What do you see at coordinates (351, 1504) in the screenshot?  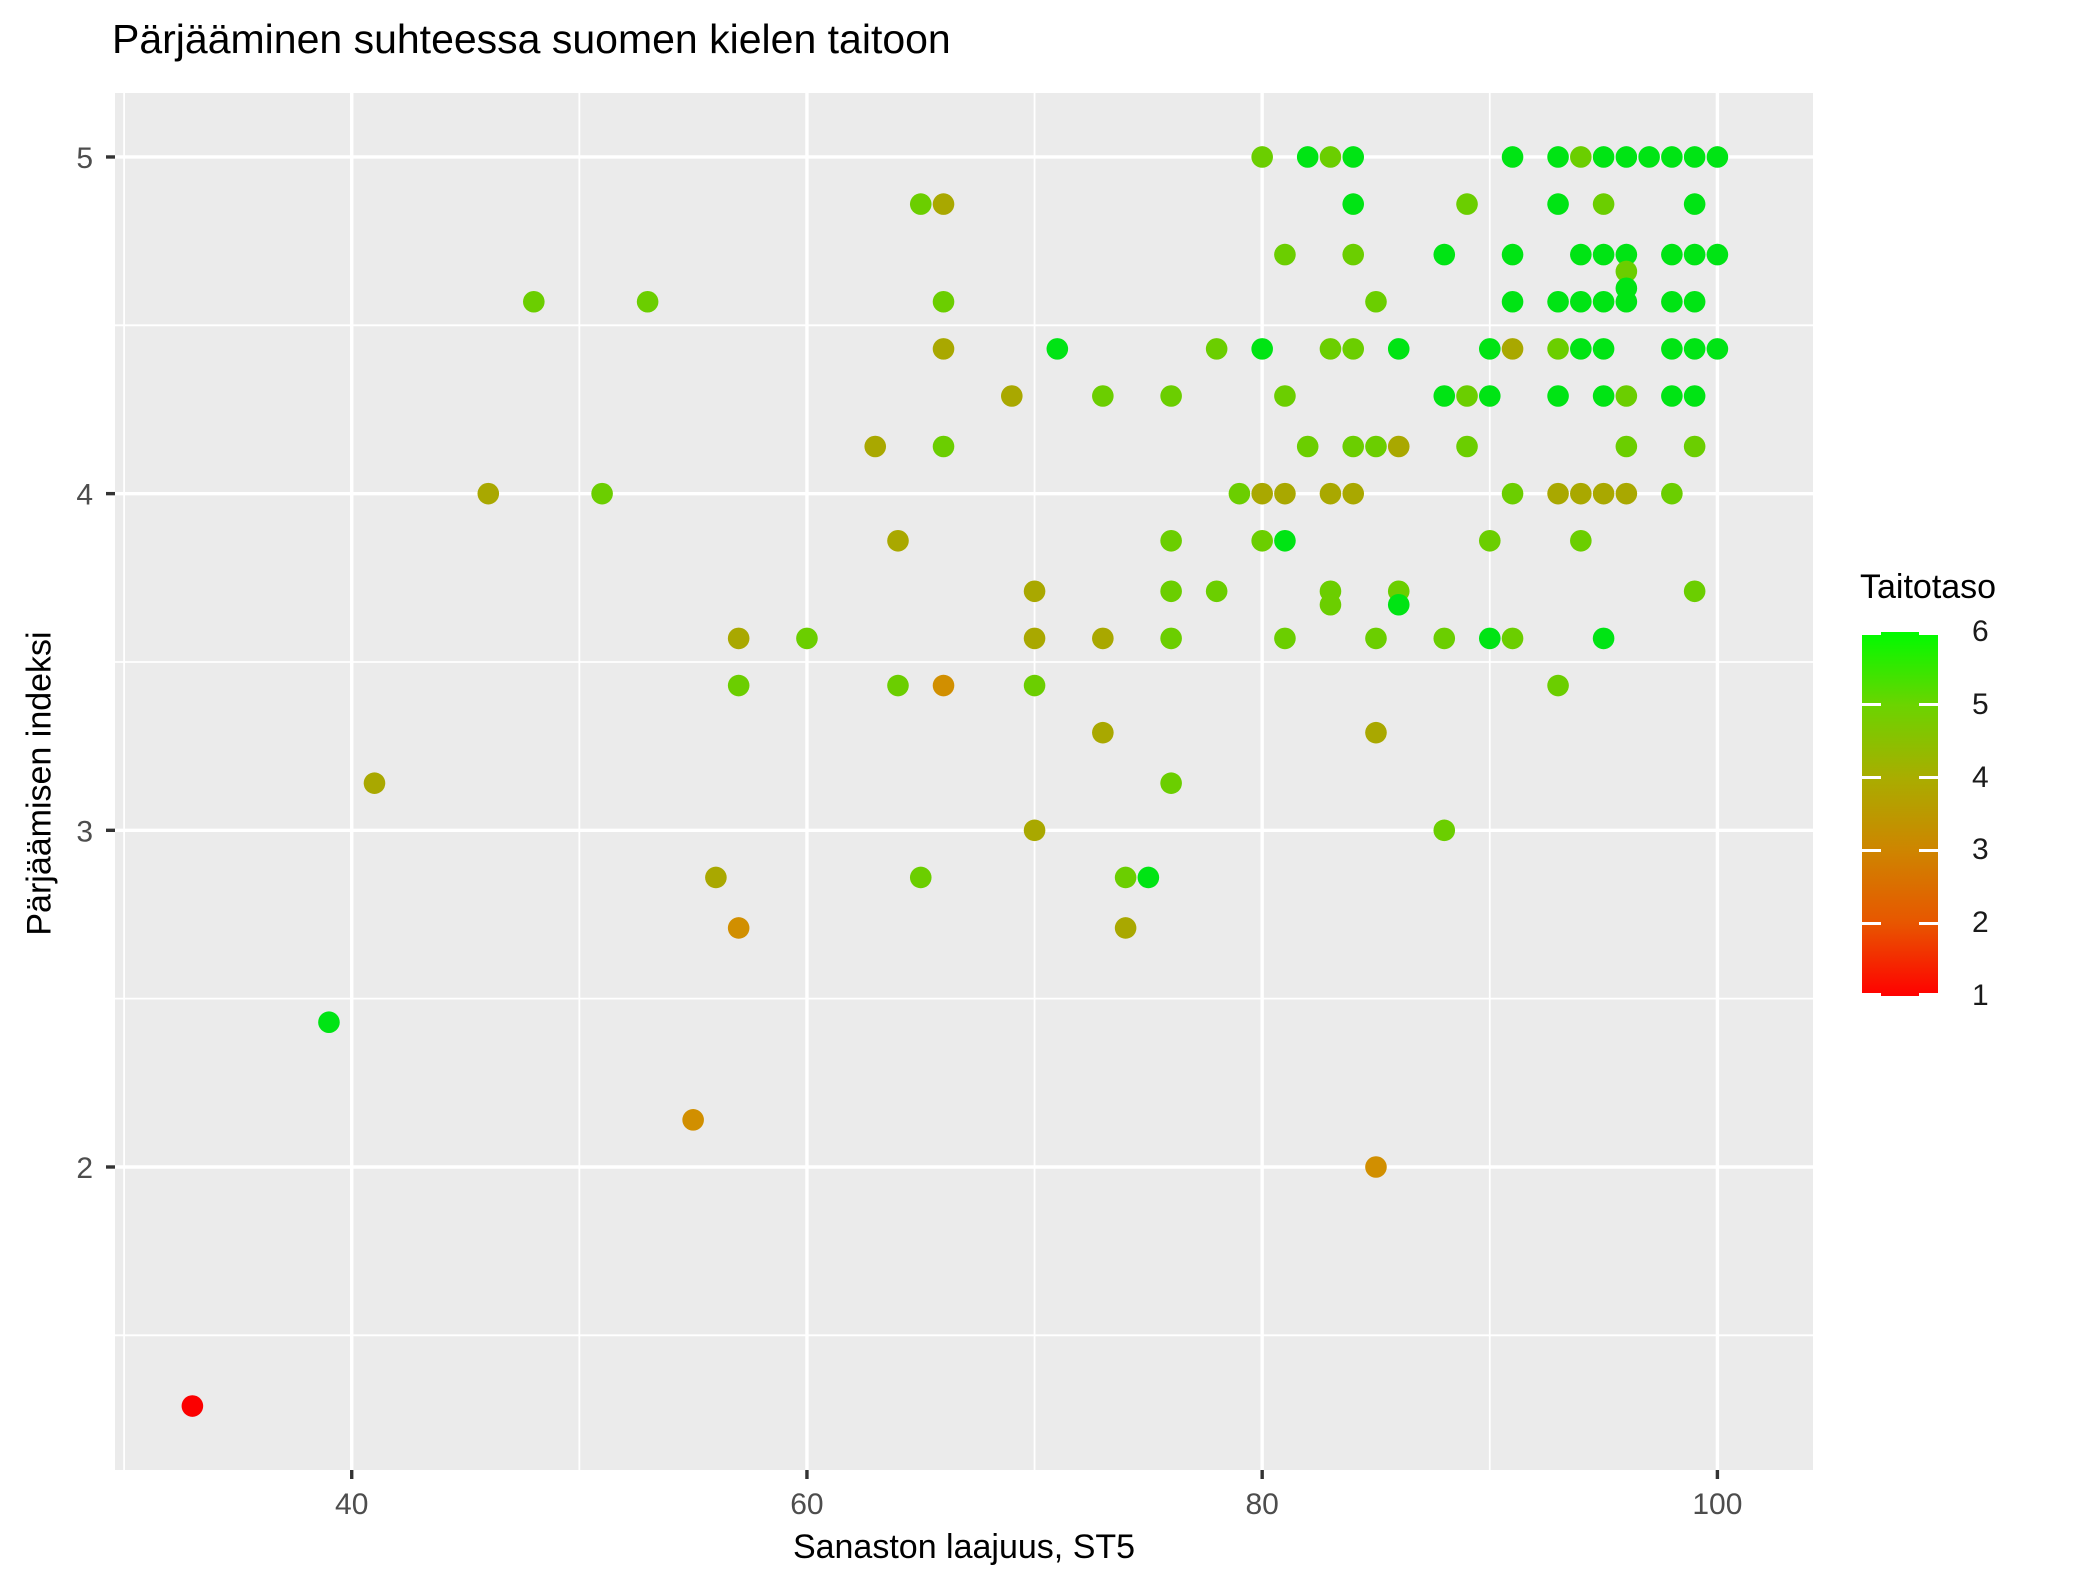 I see `x-tick-label: 40` at bounding box center [351, 1504].